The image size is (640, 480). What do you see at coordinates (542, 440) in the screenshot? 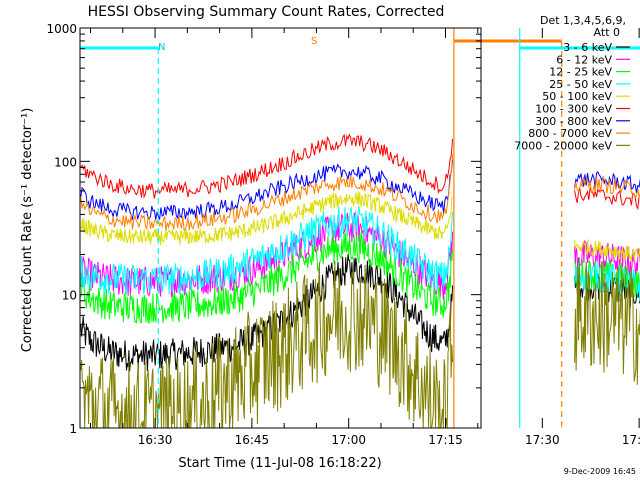
I see `x-tick-label: 17:30` at bounding box center [542, 440].